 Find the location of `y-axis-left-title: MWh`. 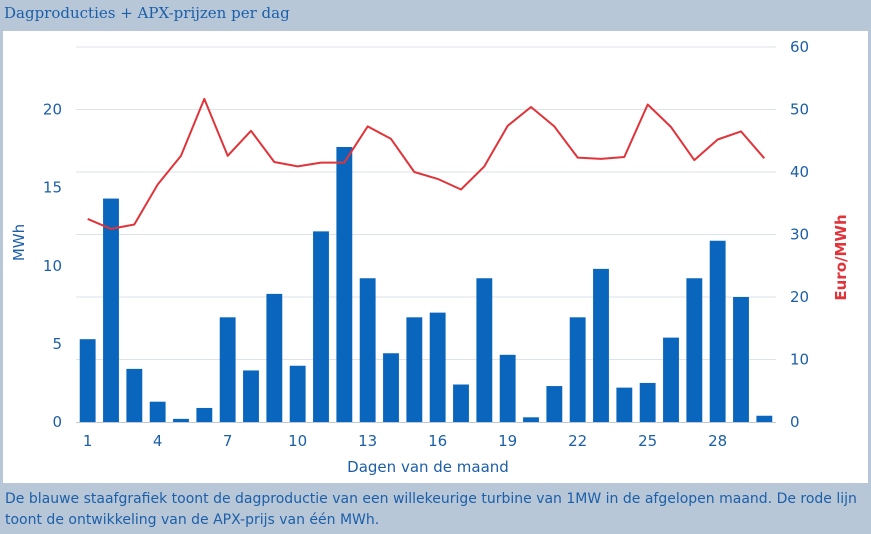

y-axis-left-title: MWh is located at coordinates (19, 242).